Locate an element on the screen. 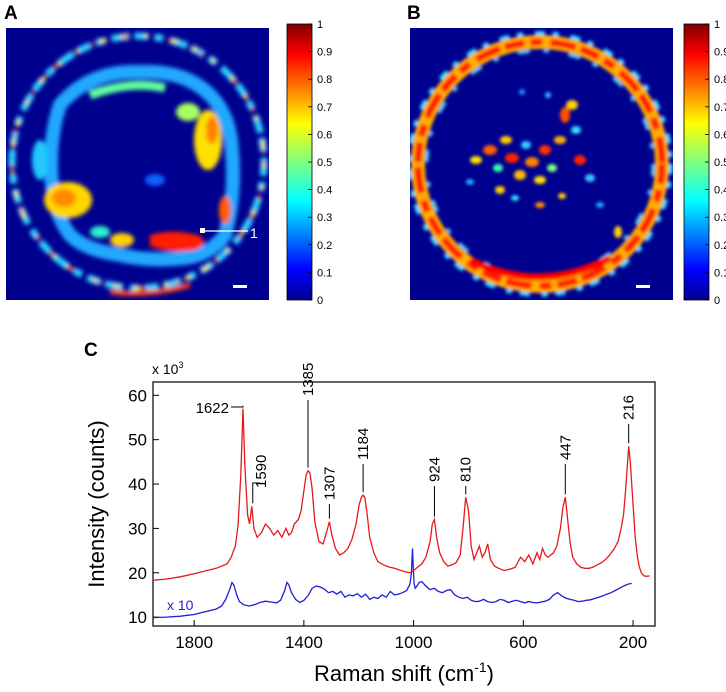 The height and width of the screenshot is (692, 726). y-tick-label: 60 is located at coordinates (137, 395).